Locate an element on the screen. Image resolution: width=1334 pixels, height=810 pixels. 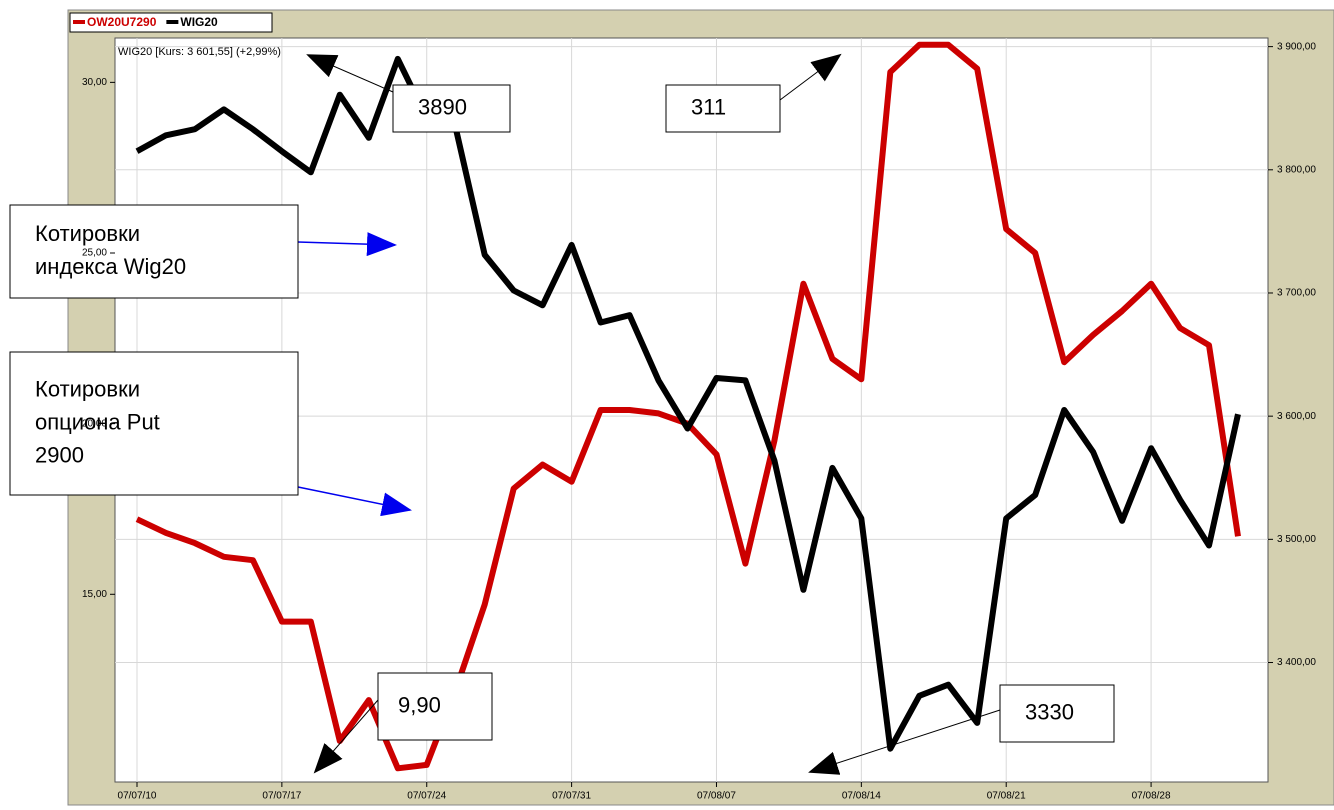
y-tick-label: 15,00 is located at coordinates (94, 594).